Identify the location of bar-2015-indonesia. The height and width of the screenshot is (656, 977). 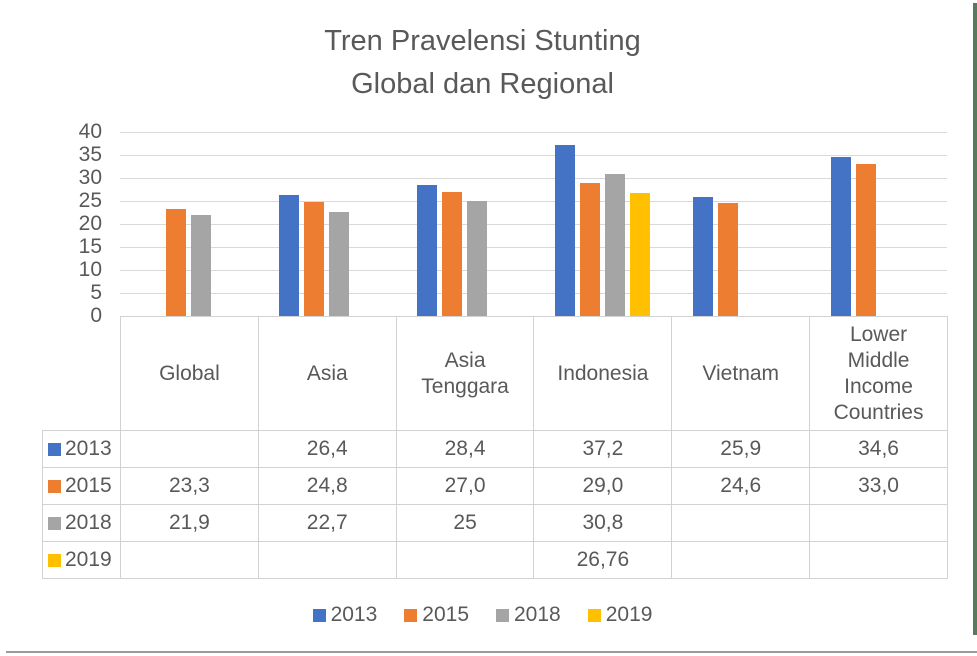
(589, 249).